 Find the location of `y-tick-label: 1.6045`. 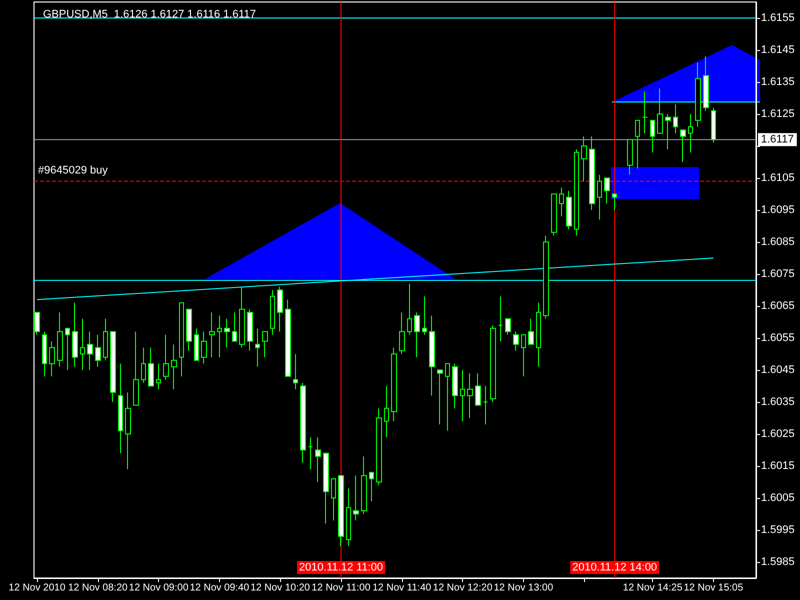

y-tick-label: 1.6045 is located at coordinates (778, 370).